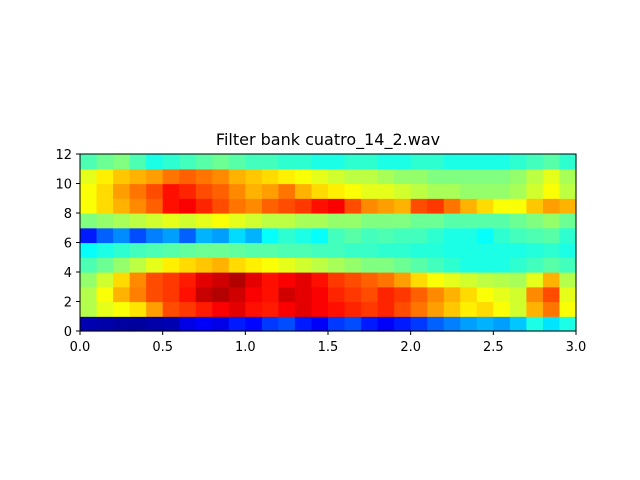 This screenshot has width=640, height=480. I want to click on y-tick-label: 10, so click(63, 185).